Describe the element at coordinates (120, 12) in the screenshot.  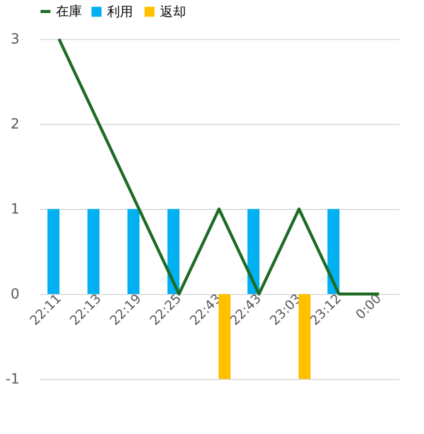
I see `legend-label: 利用` at that location.